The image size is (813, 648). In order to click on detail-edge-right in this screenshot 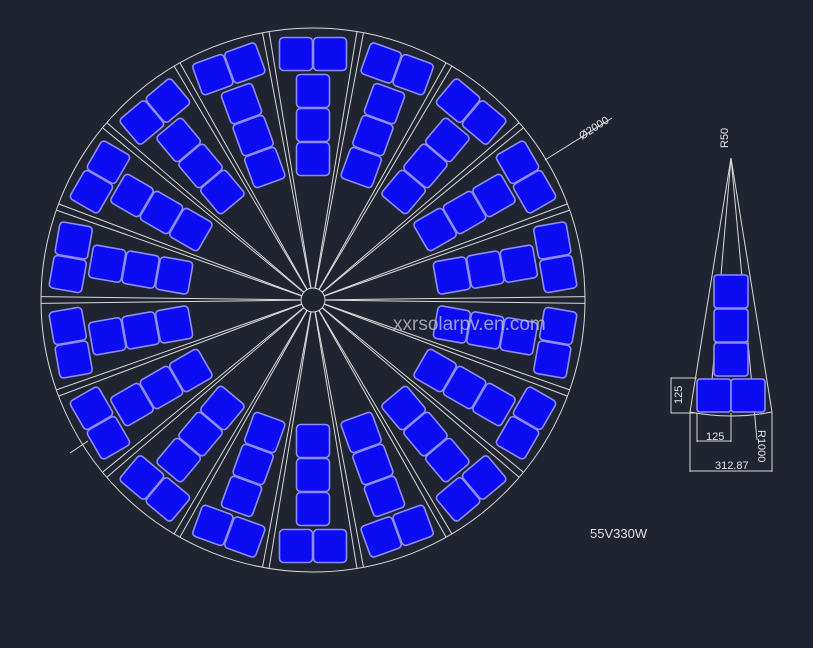, I will do `click(751, 285)`.